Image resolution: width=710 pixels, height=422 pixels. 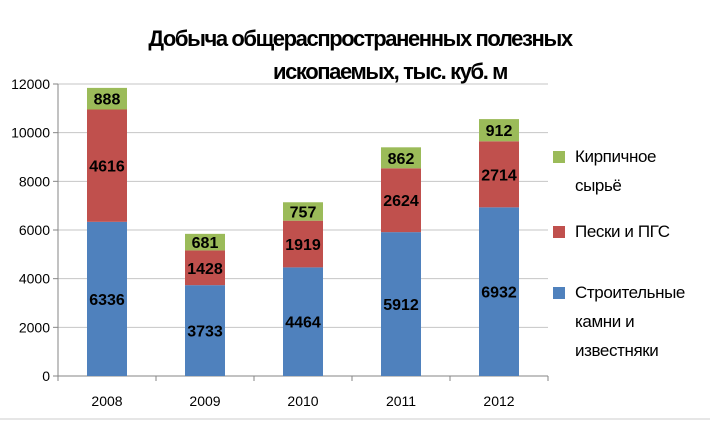 I want to click on legend-swatch-stroit, so click(x=559, y=293).